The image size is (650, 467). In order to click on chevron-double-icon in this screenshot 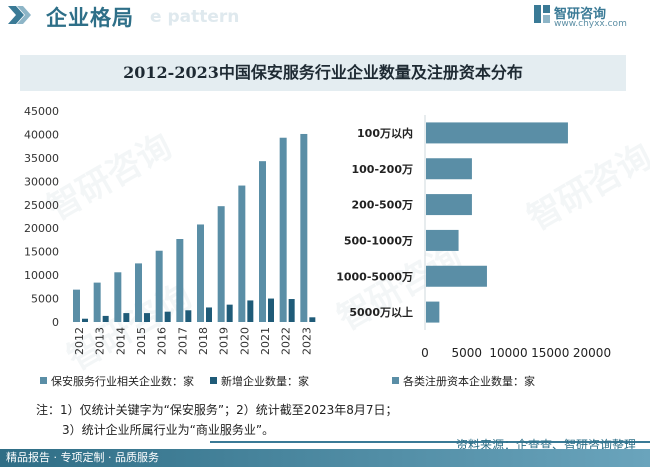, I will do `click(19, 15)`.